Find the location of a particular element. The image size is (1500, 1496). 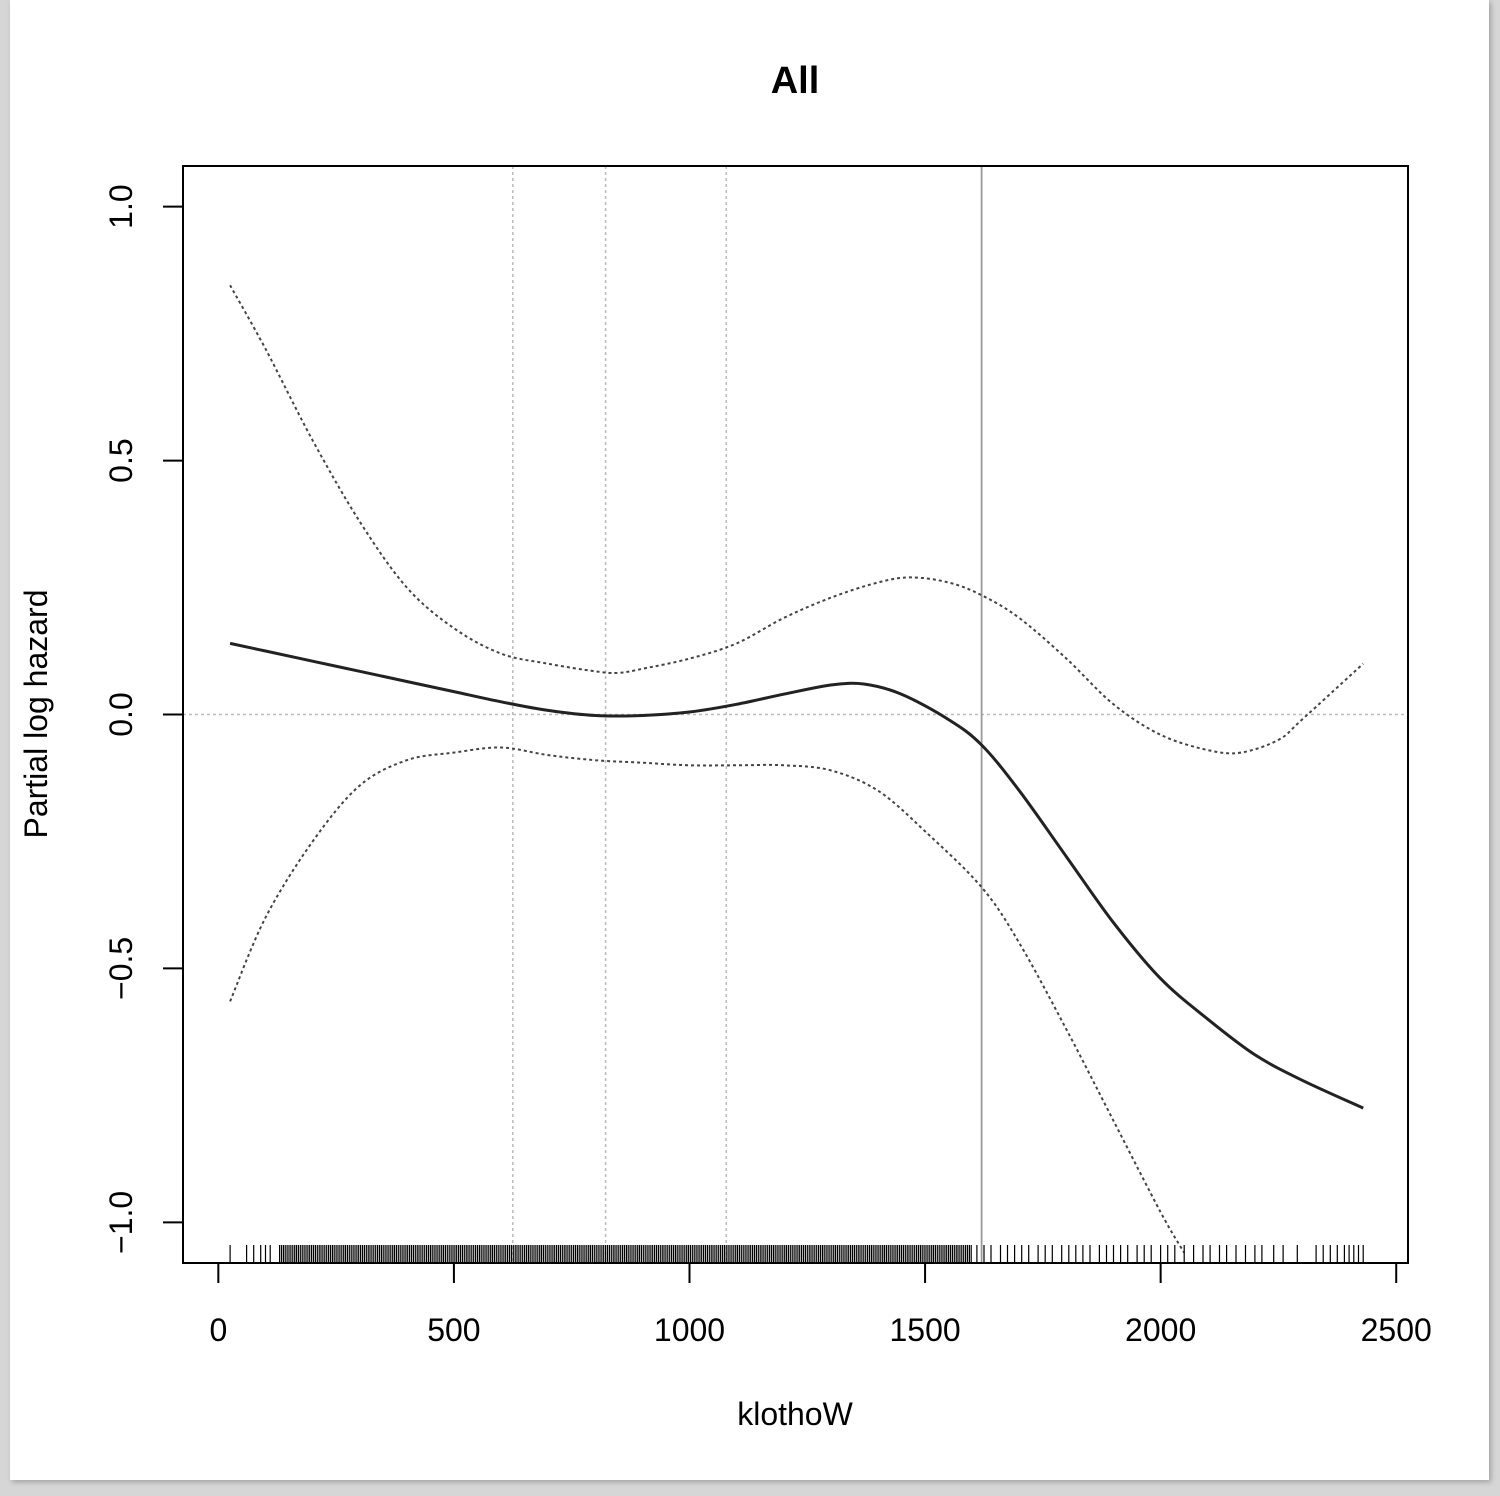

x-tick-label: 2000 is located at coordinates (1160, 1330).